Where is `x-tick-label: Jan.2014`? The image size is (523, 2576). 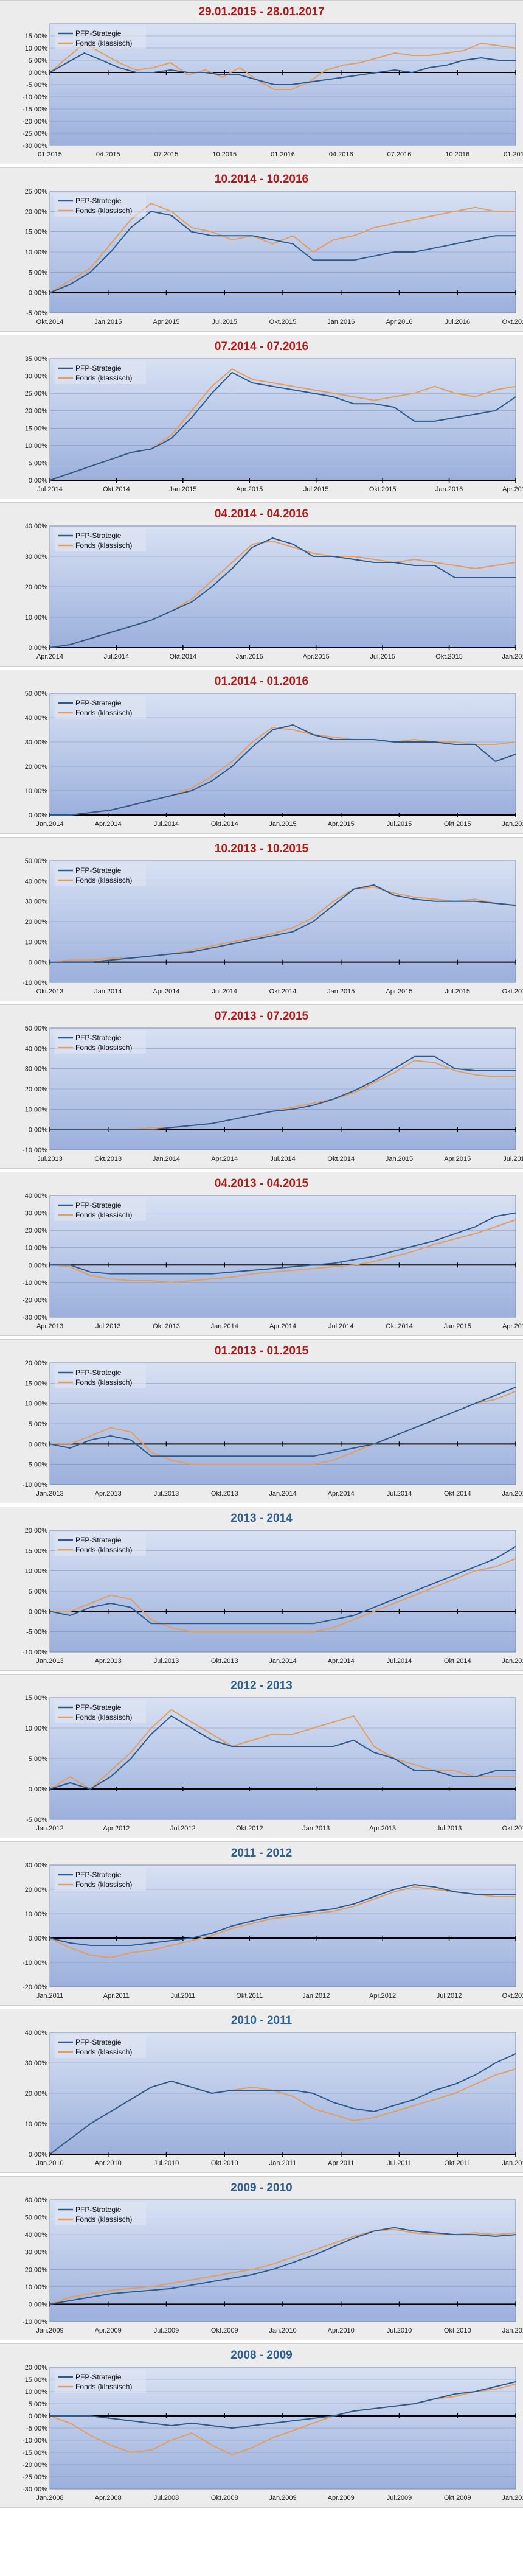 x-tick-label: Jan.2014 is located at coordinates (108, 991).